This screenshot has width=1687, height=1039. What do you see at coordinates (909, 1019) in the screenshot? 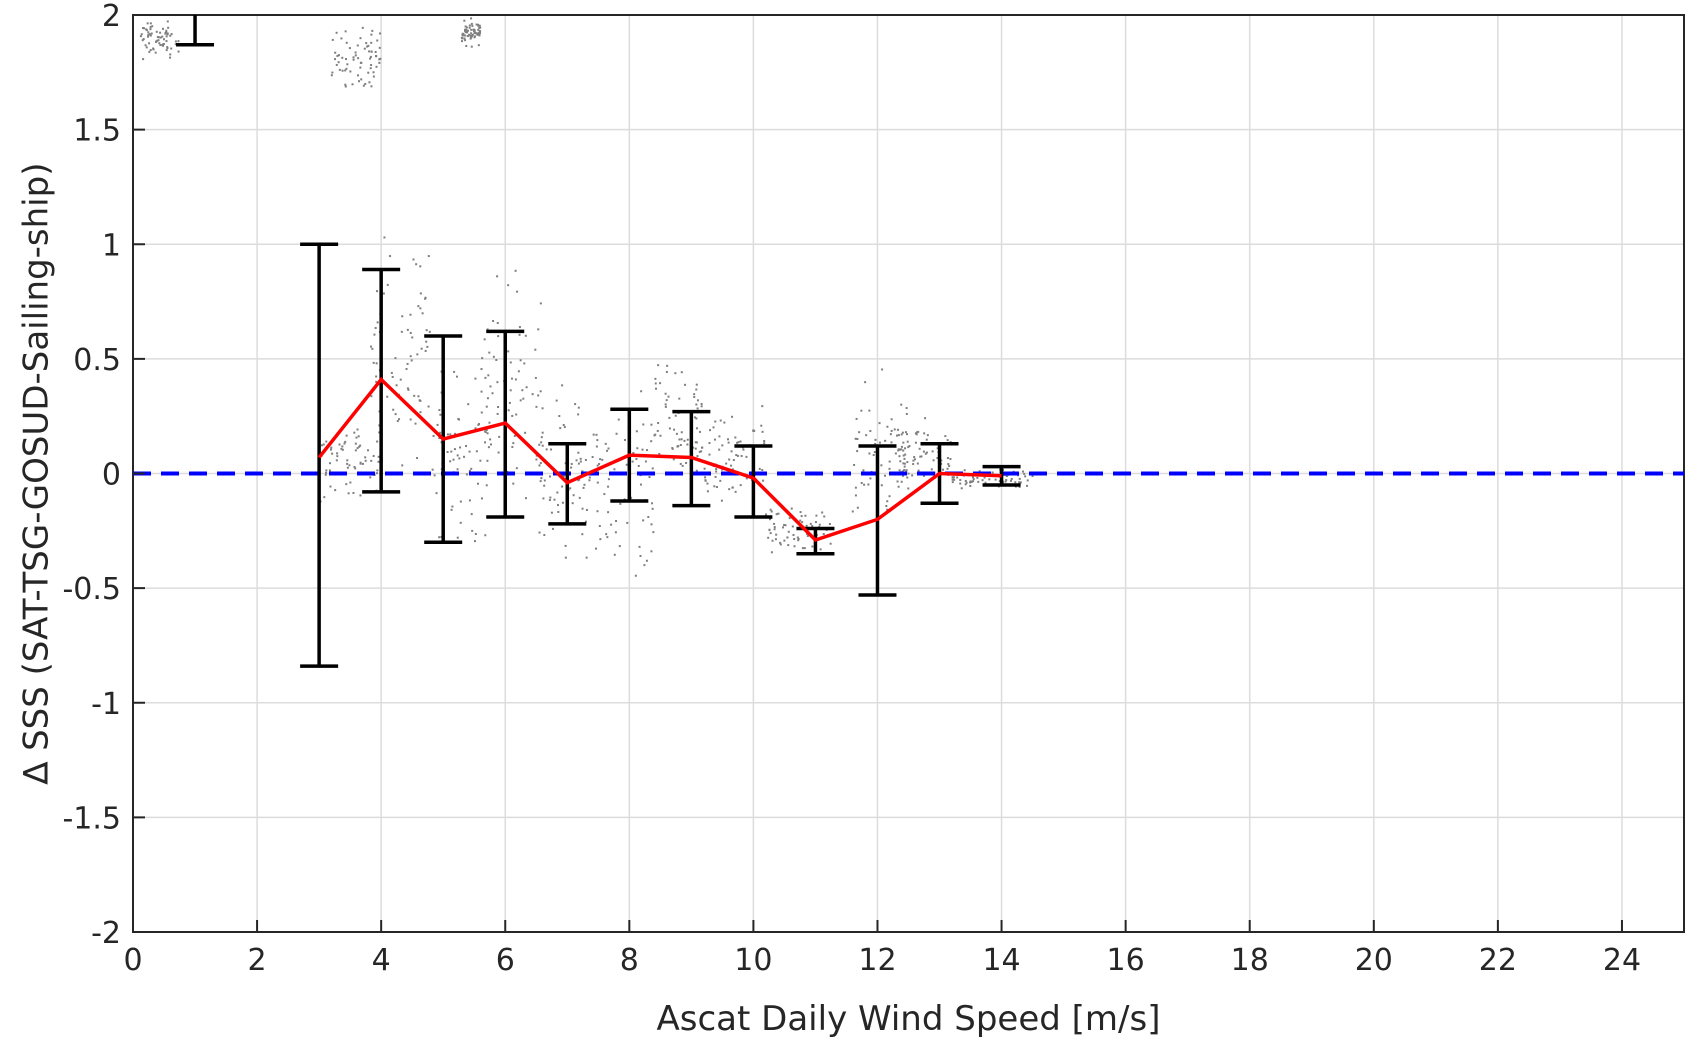
I see `x-axis-label: Ascat Daily Wind Speed [m/s]` at bounding box center [909, 1019].